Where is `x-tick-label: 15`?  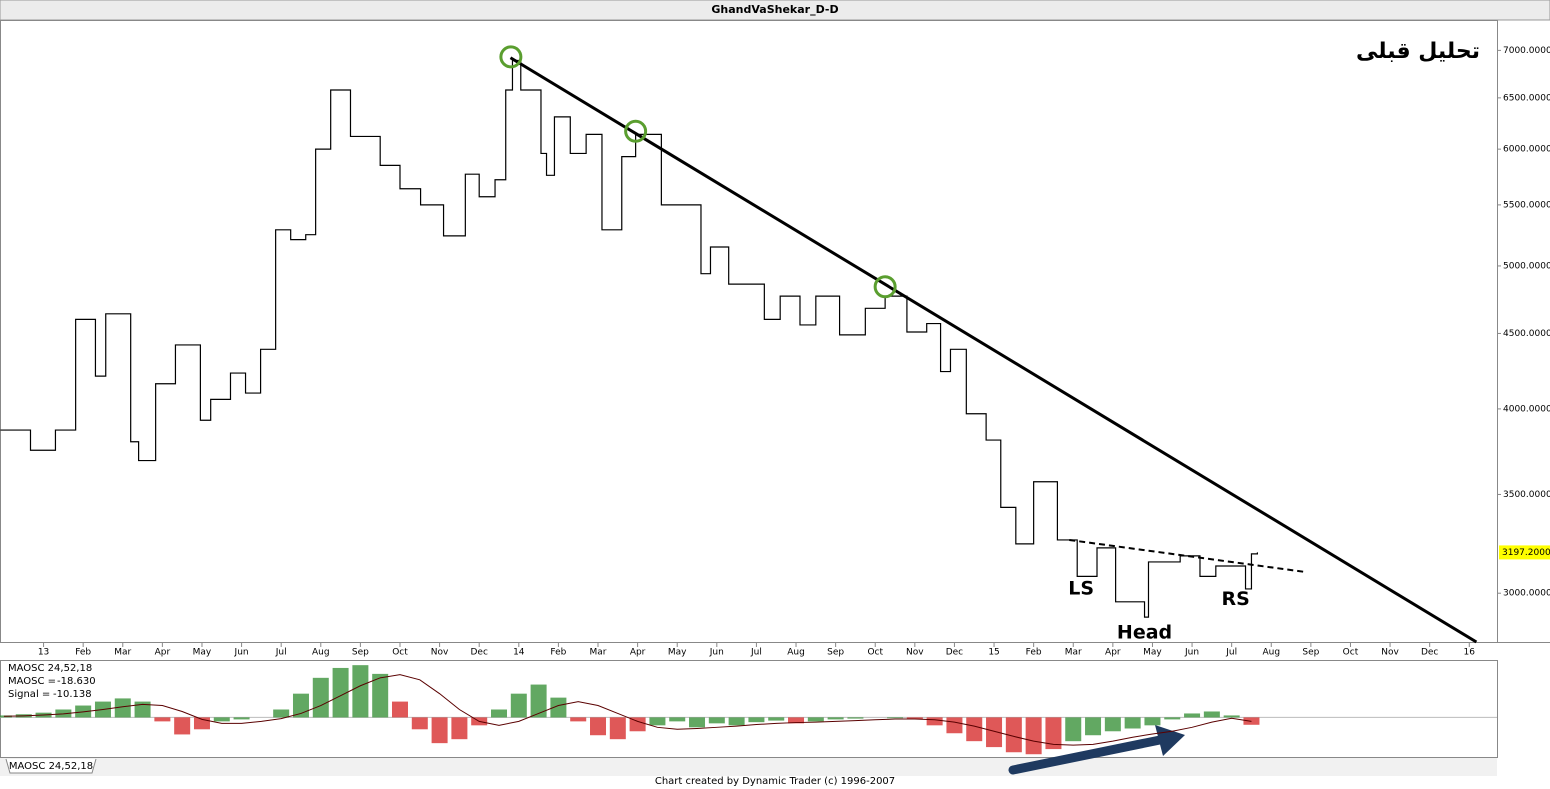
x-tick-label: 15 is located at coordinates (993, 653).